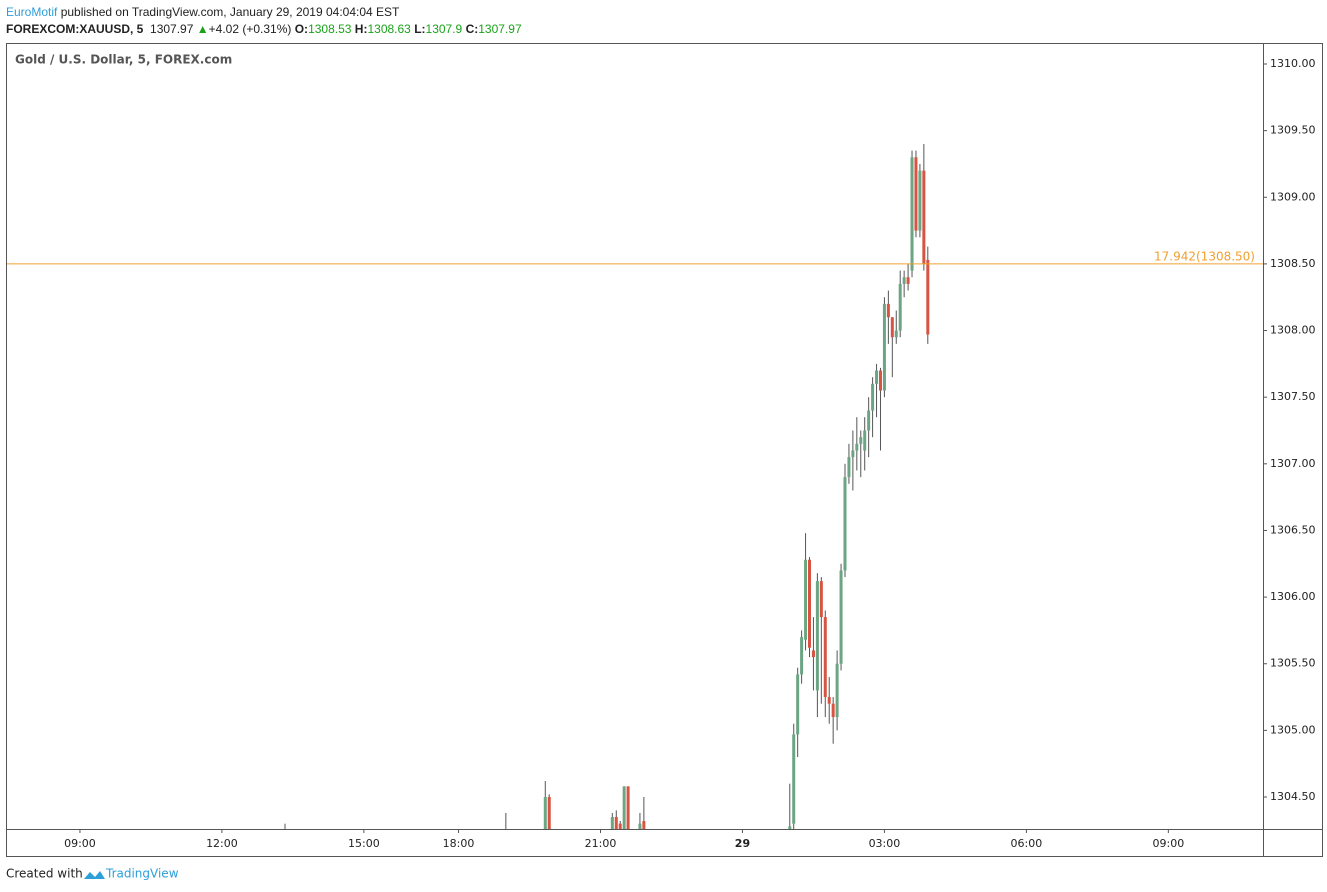 Image resolution: width=1327 pixels, height=892 pixels. I want to click on h-label: H:, so click(361, 29).